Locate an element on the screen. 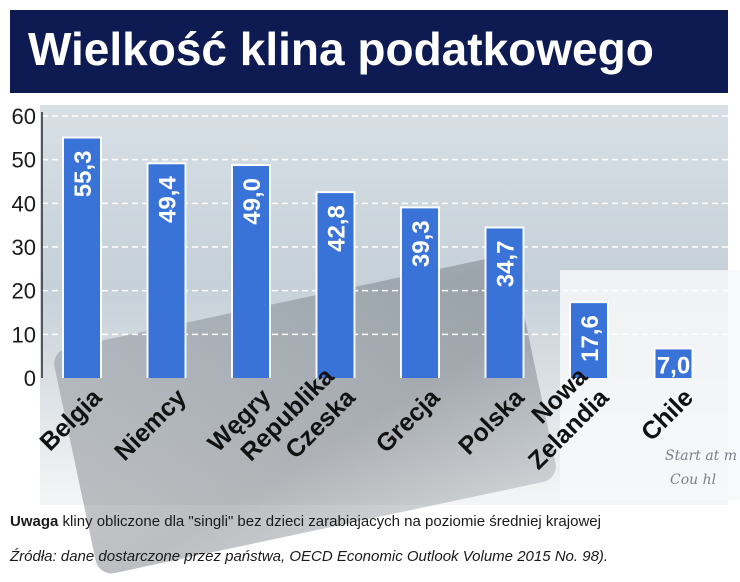 The width and height of the screenshot is (740, 582). title-bar: Wielkość klina podatkowego is located at coordinates (369, 51).